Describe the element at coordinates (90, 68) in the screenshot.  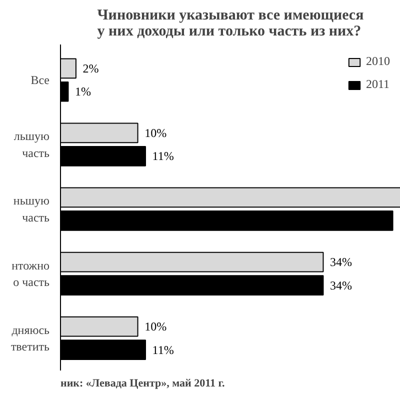
I see `data-label: 2%` at that location.